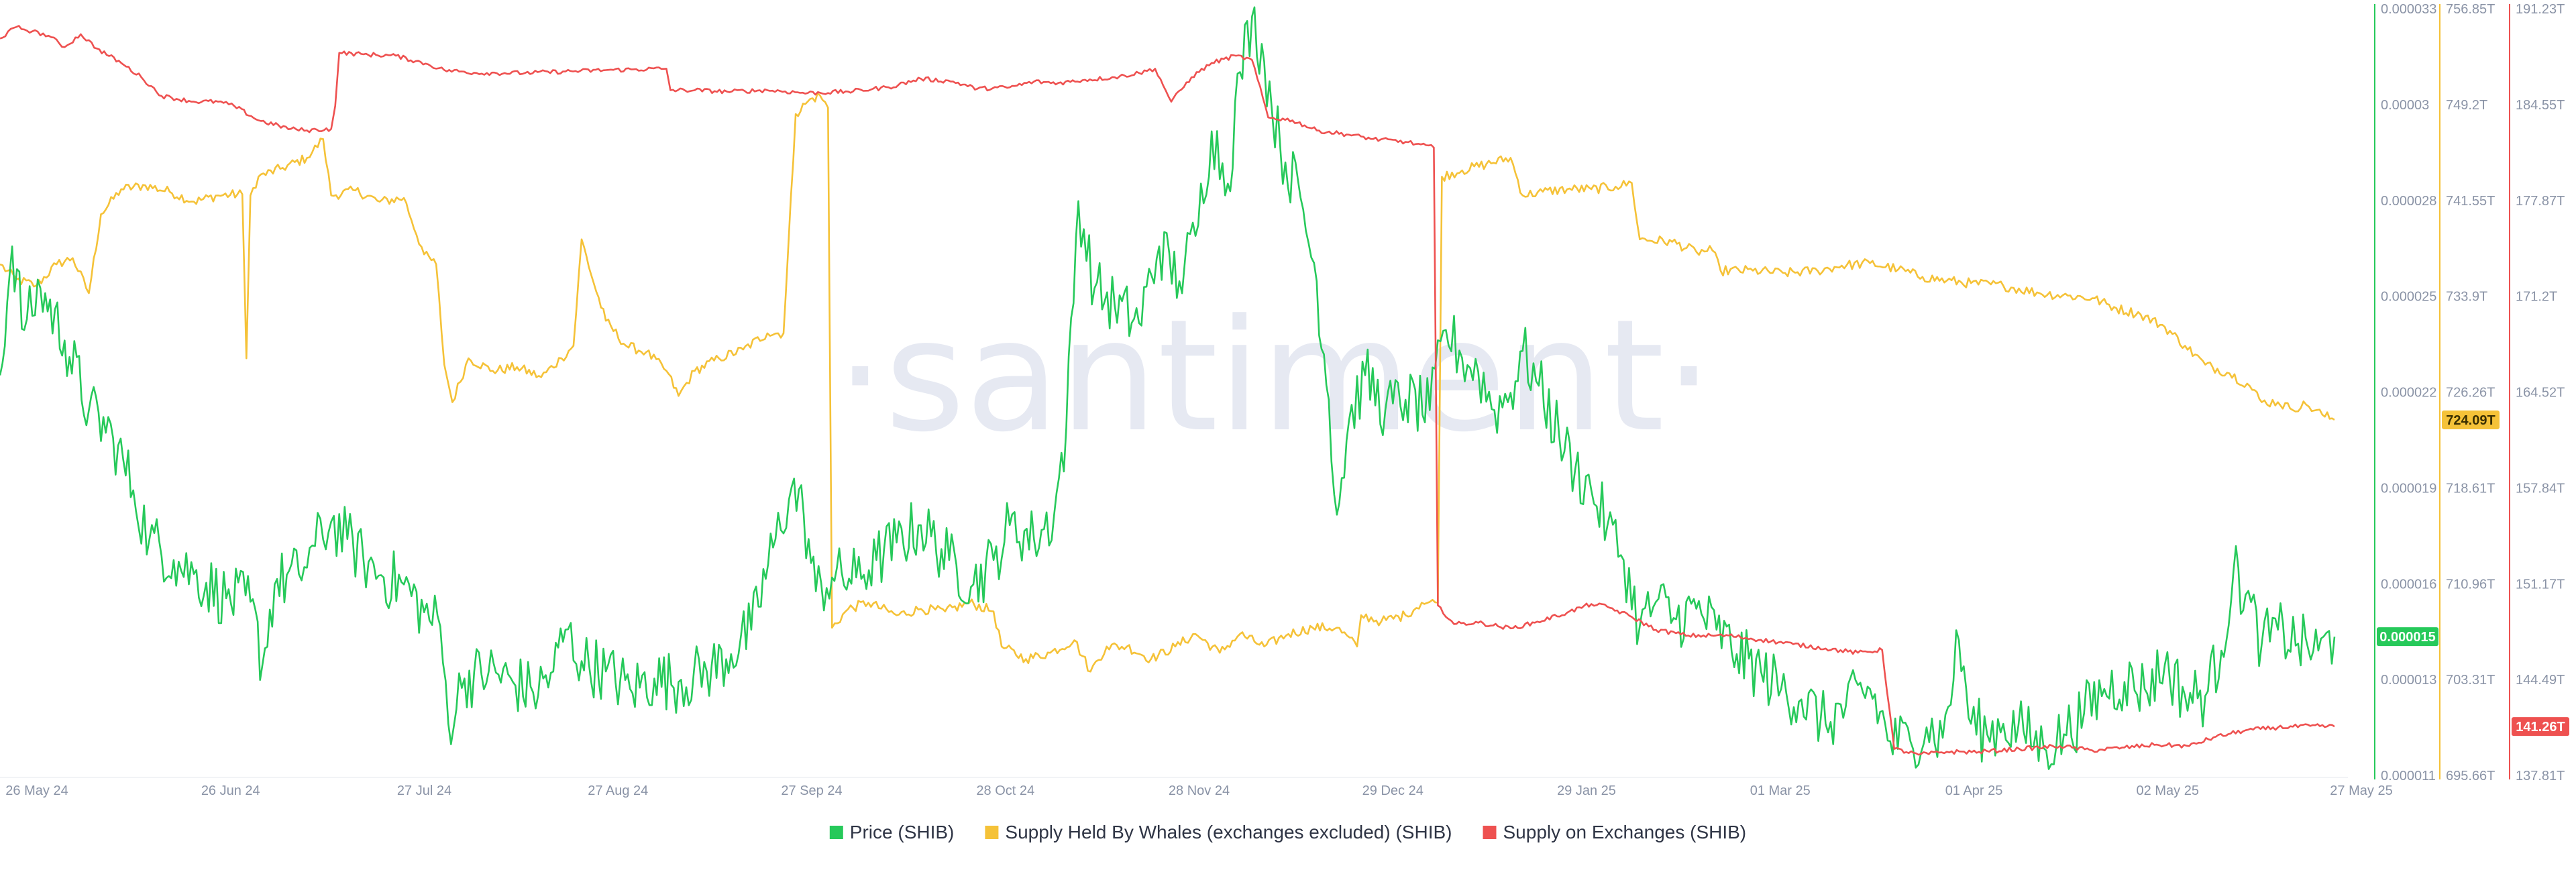 This screenshot has height=872, width=2576. I want to click on y-tick-label-exchanges: 157.84T, so click(2540, 489).